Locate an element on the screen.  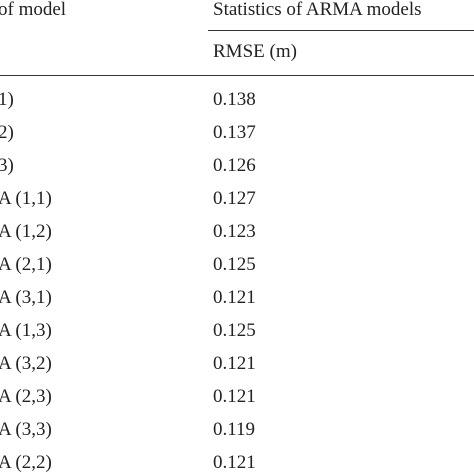
rmse-value: 0.127 is located at coordinates (234, 198).